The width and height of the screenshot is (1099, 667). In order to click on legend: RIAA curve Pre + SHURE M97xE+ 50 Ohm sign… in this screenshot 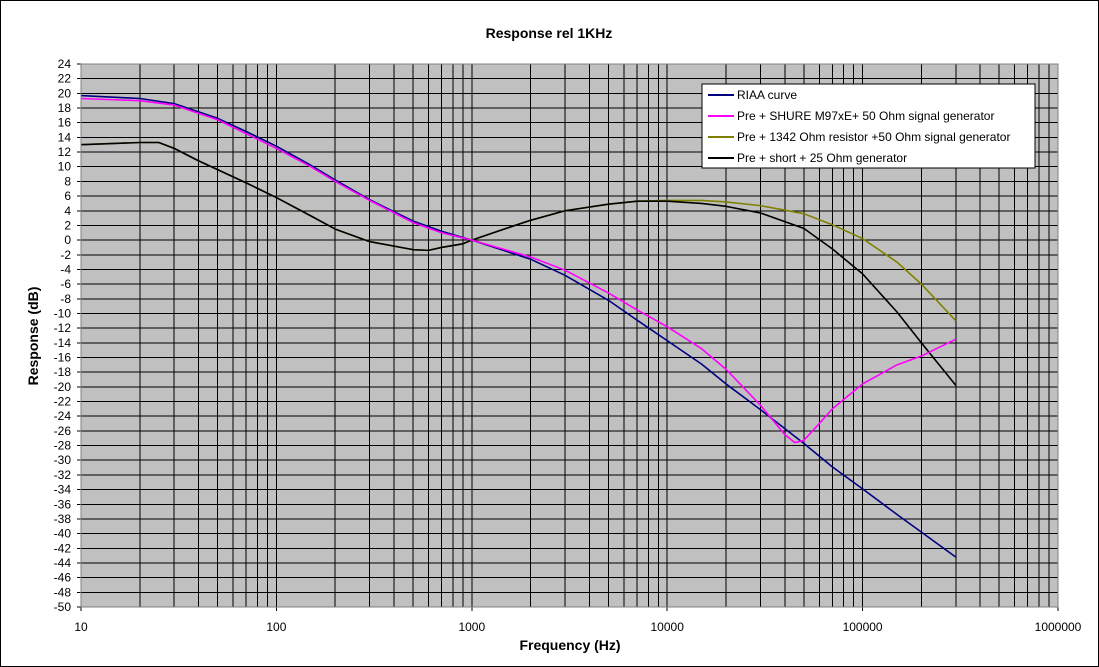, I will do `click(868, 126)`.